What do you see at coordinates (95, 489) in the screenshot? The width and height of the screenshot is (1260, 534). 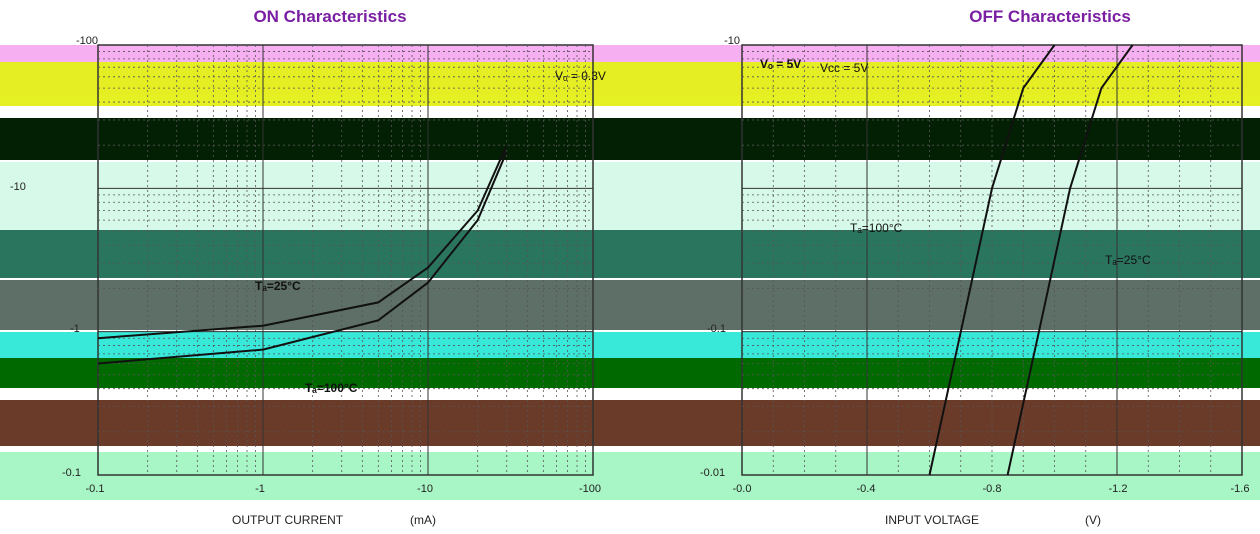 I see `on-xtick-0-1: -0.1` at bounding box center [95, 489].